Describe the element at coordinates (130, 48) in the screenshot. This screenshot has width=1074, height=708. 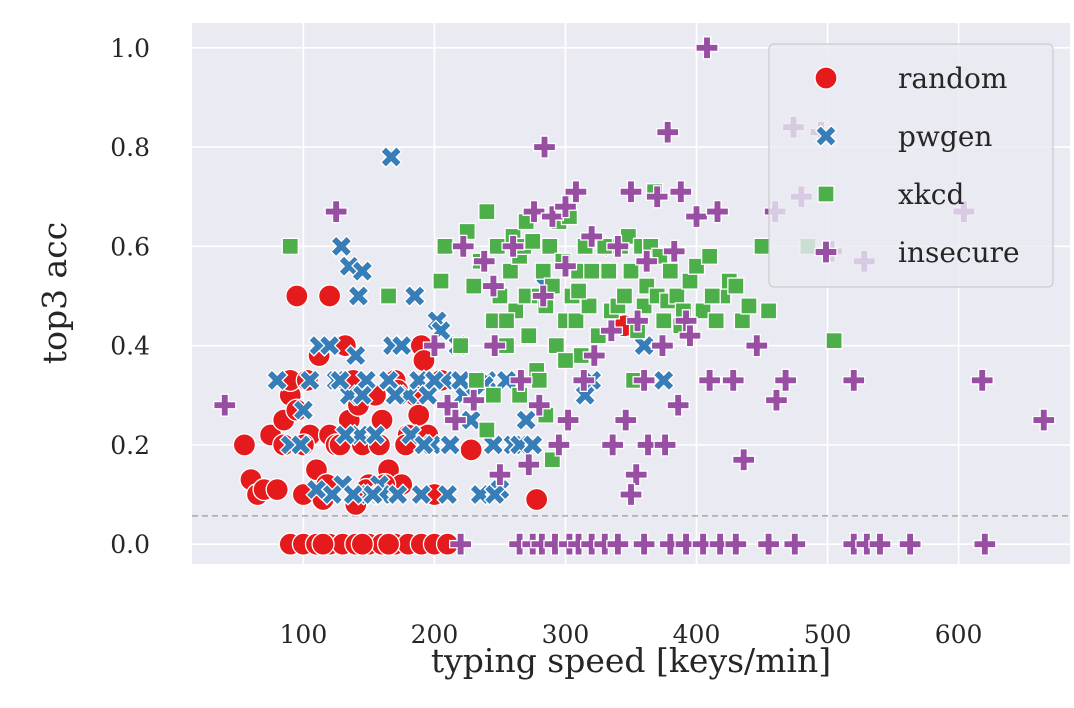
I see `y-tick-label: 1.0` at that location.